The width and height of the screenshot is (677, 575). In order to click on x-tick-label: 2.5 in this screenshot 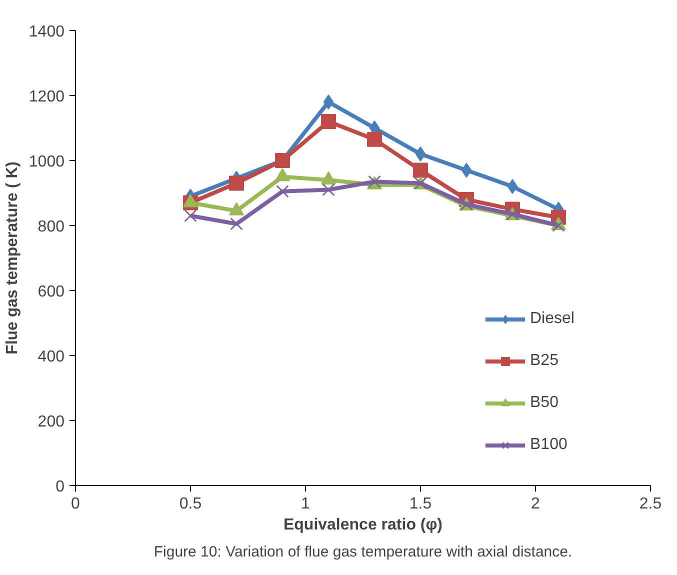, I will do `click(650, 504)`.